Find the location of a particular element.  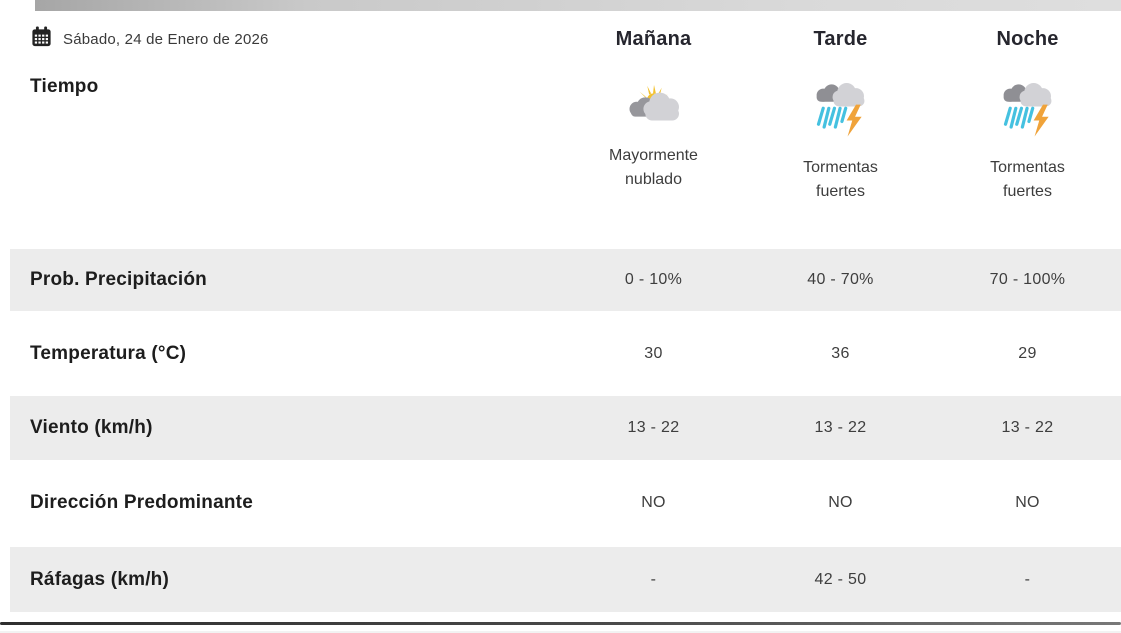

table-row-wind-direction: Dirección Predominante NO NO NO is located at coordinates (560, 502).